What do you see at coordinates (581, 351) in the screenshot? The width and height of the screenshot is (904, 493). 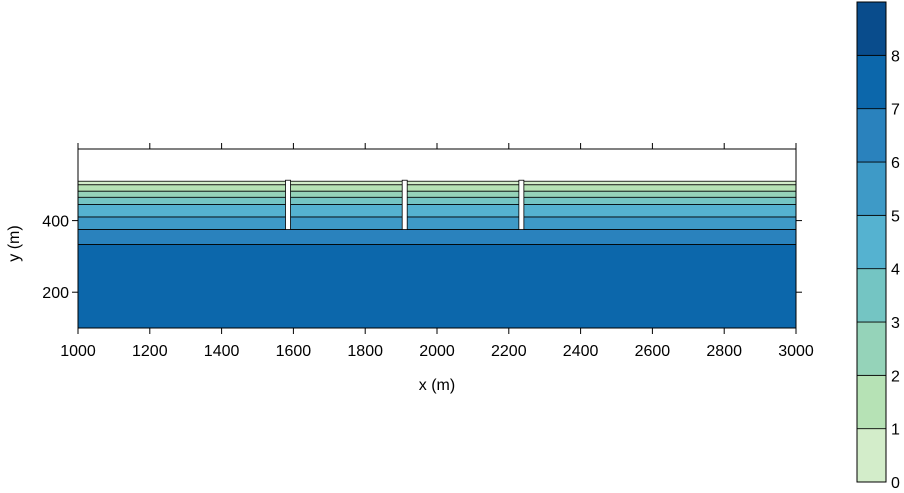 I see `x-tick-label: 2400` at bounding box center [581, 351].